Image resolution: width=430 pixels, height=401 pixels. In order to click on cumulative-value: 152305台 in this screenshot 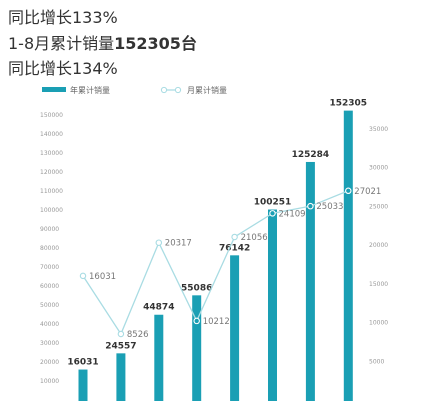, I will do `click(155, 43)`.